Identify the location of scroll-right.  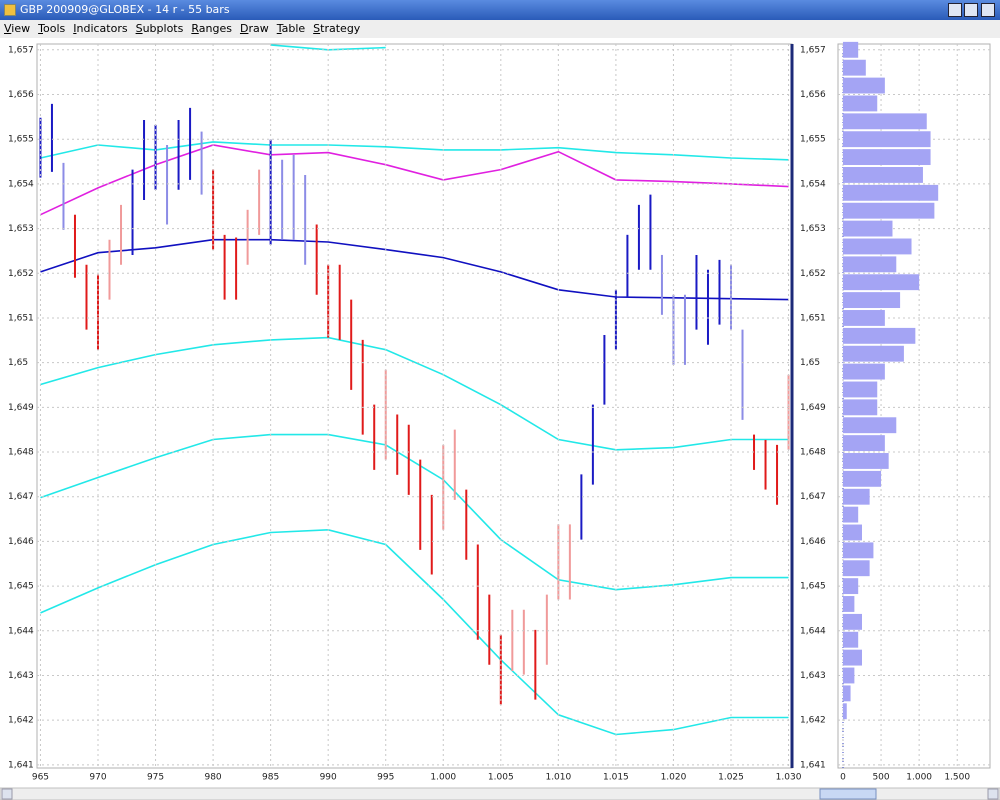
(993, 794).